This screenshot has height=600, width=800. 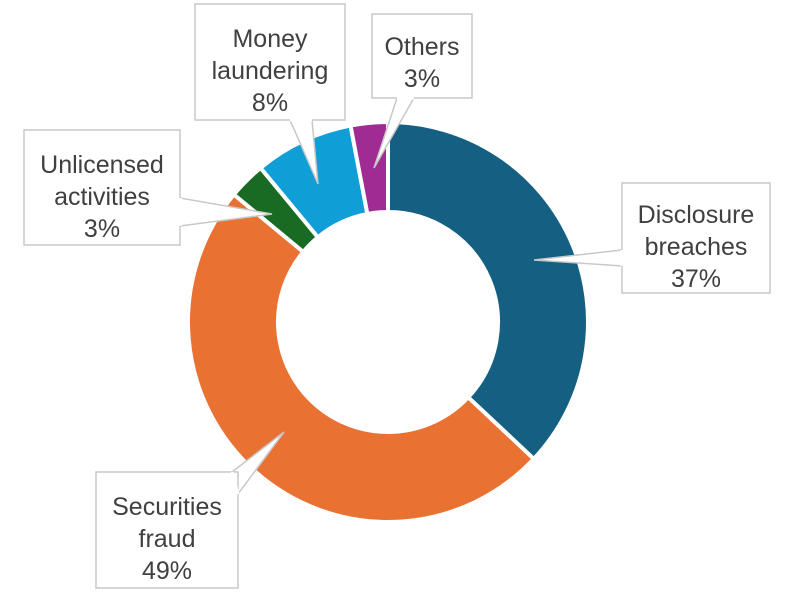 I want to click on callout-value: 37%, so click(x=696, y=279).